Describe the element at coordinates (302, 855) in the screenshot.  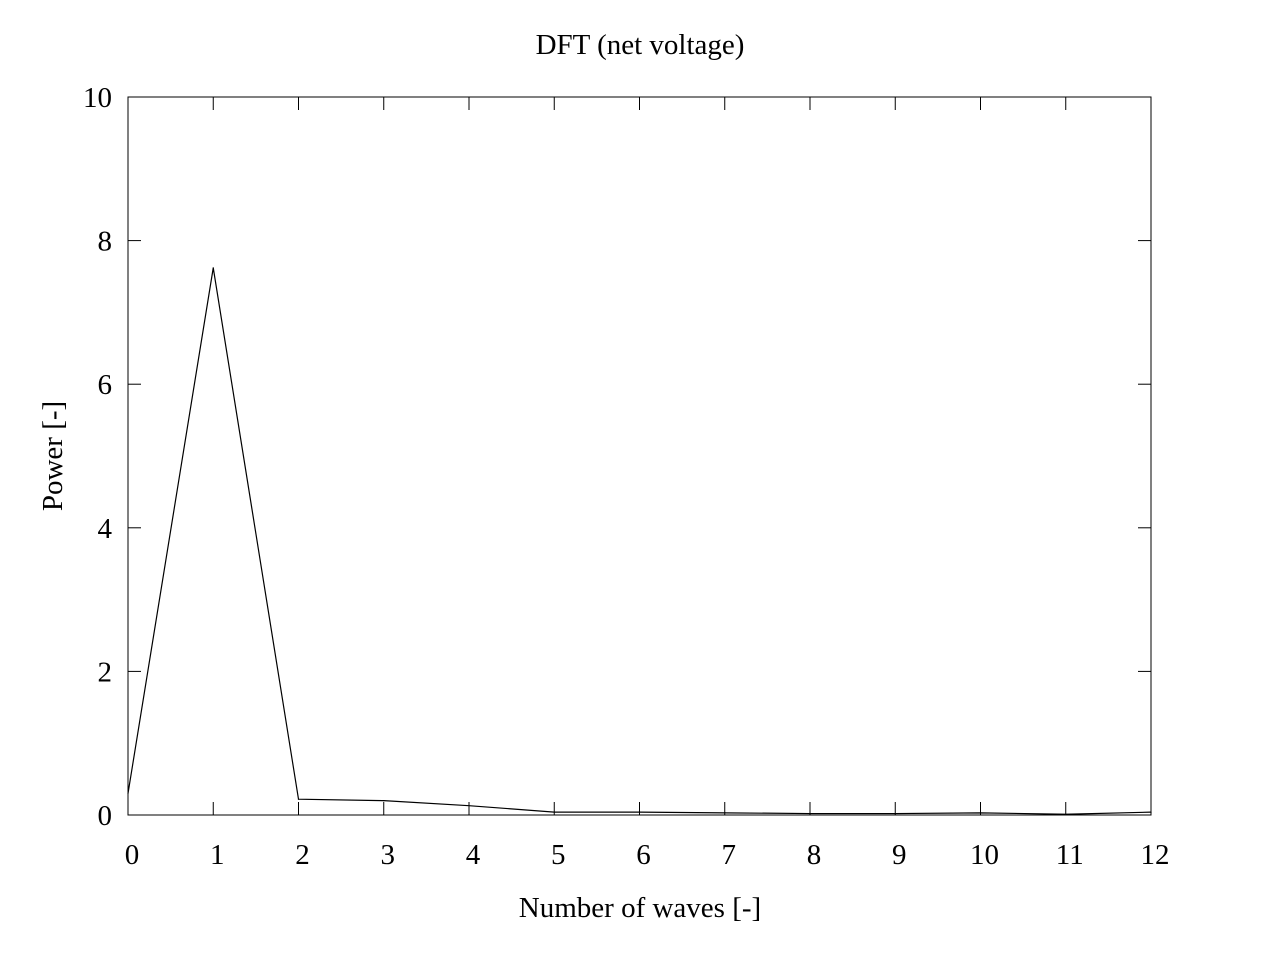
I see `x-tick-label: 2` at that location.